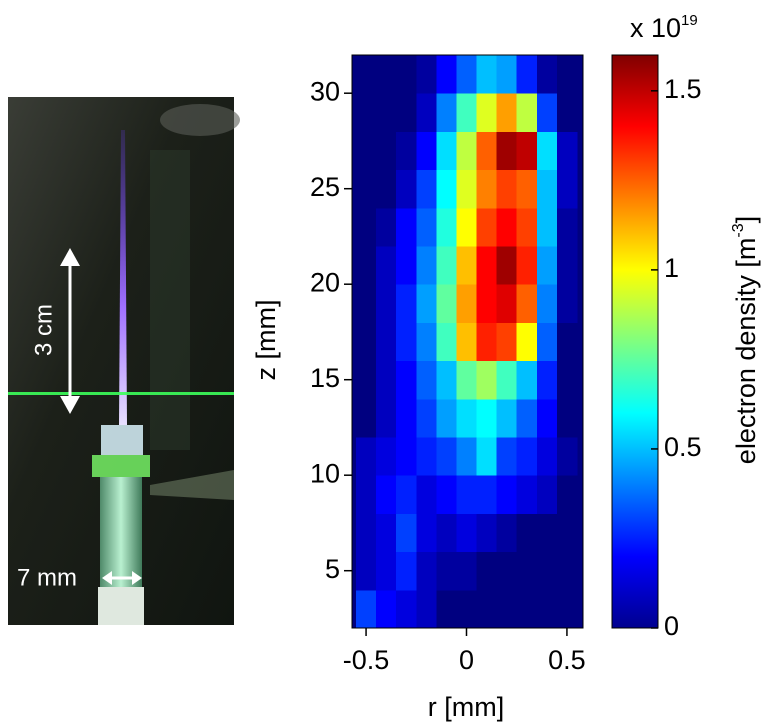 This screenshot has width=767, height=728. I want to click on colorbar-tick-label: 0, so click(671, 626).